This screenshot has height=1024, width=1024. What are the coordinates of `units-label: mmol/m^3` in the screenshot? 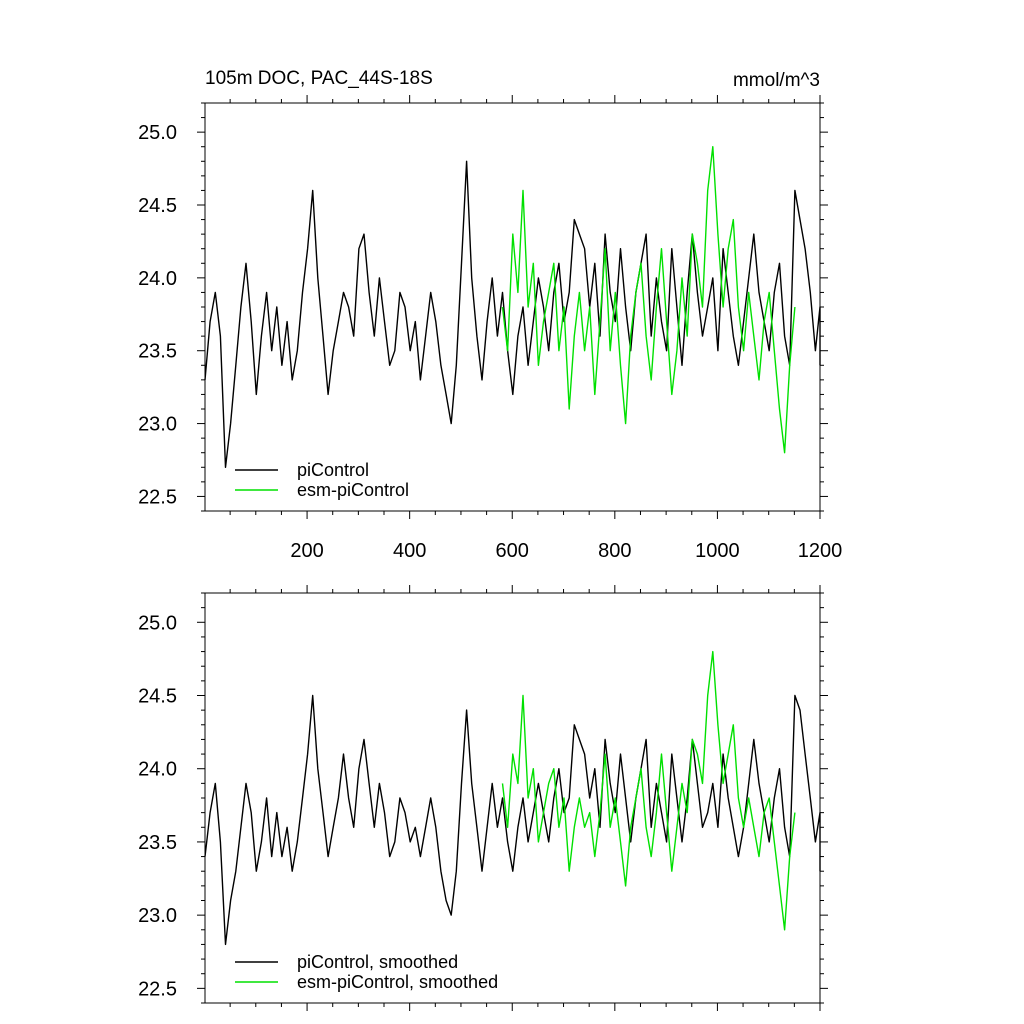 It's located at (776, 80).